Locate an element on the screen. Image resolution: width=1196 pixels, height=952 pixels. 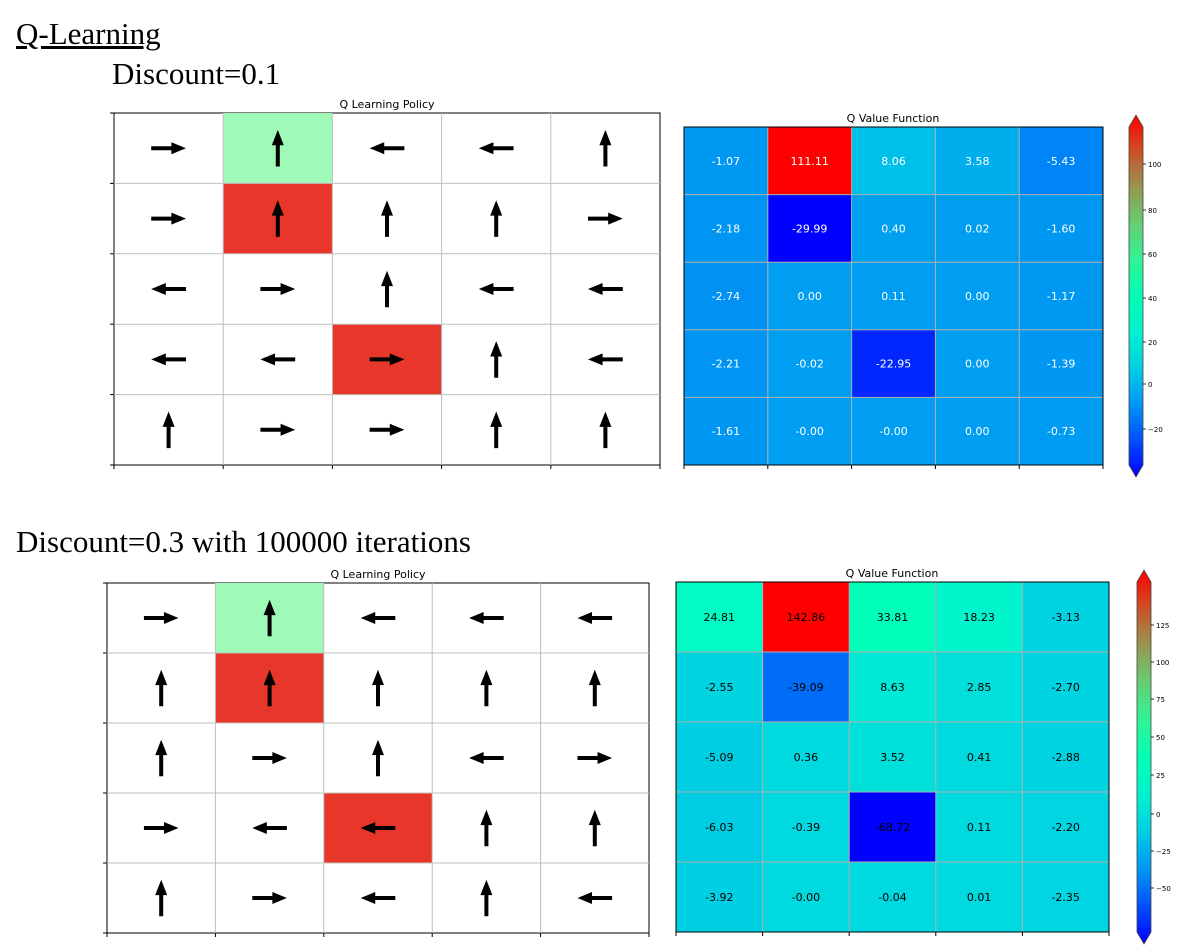
heatmap-value-label: -1.60 is located at coordinates (1061, 228).